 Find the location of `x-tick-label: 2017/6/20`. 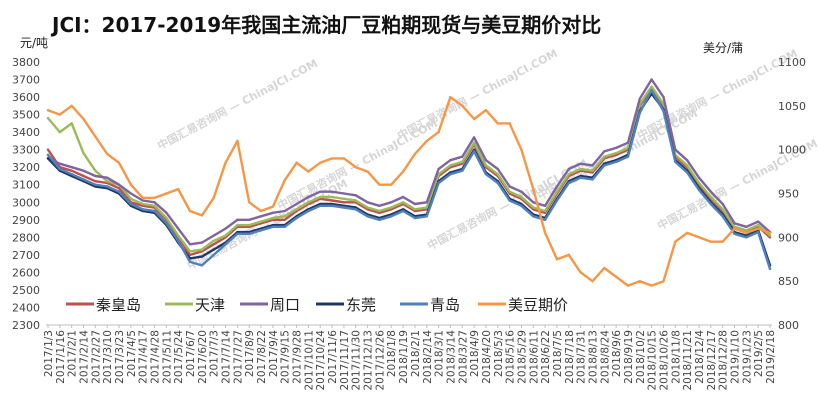

x-tick-label: 2017/6/20 is located at coordinates (203, 357).